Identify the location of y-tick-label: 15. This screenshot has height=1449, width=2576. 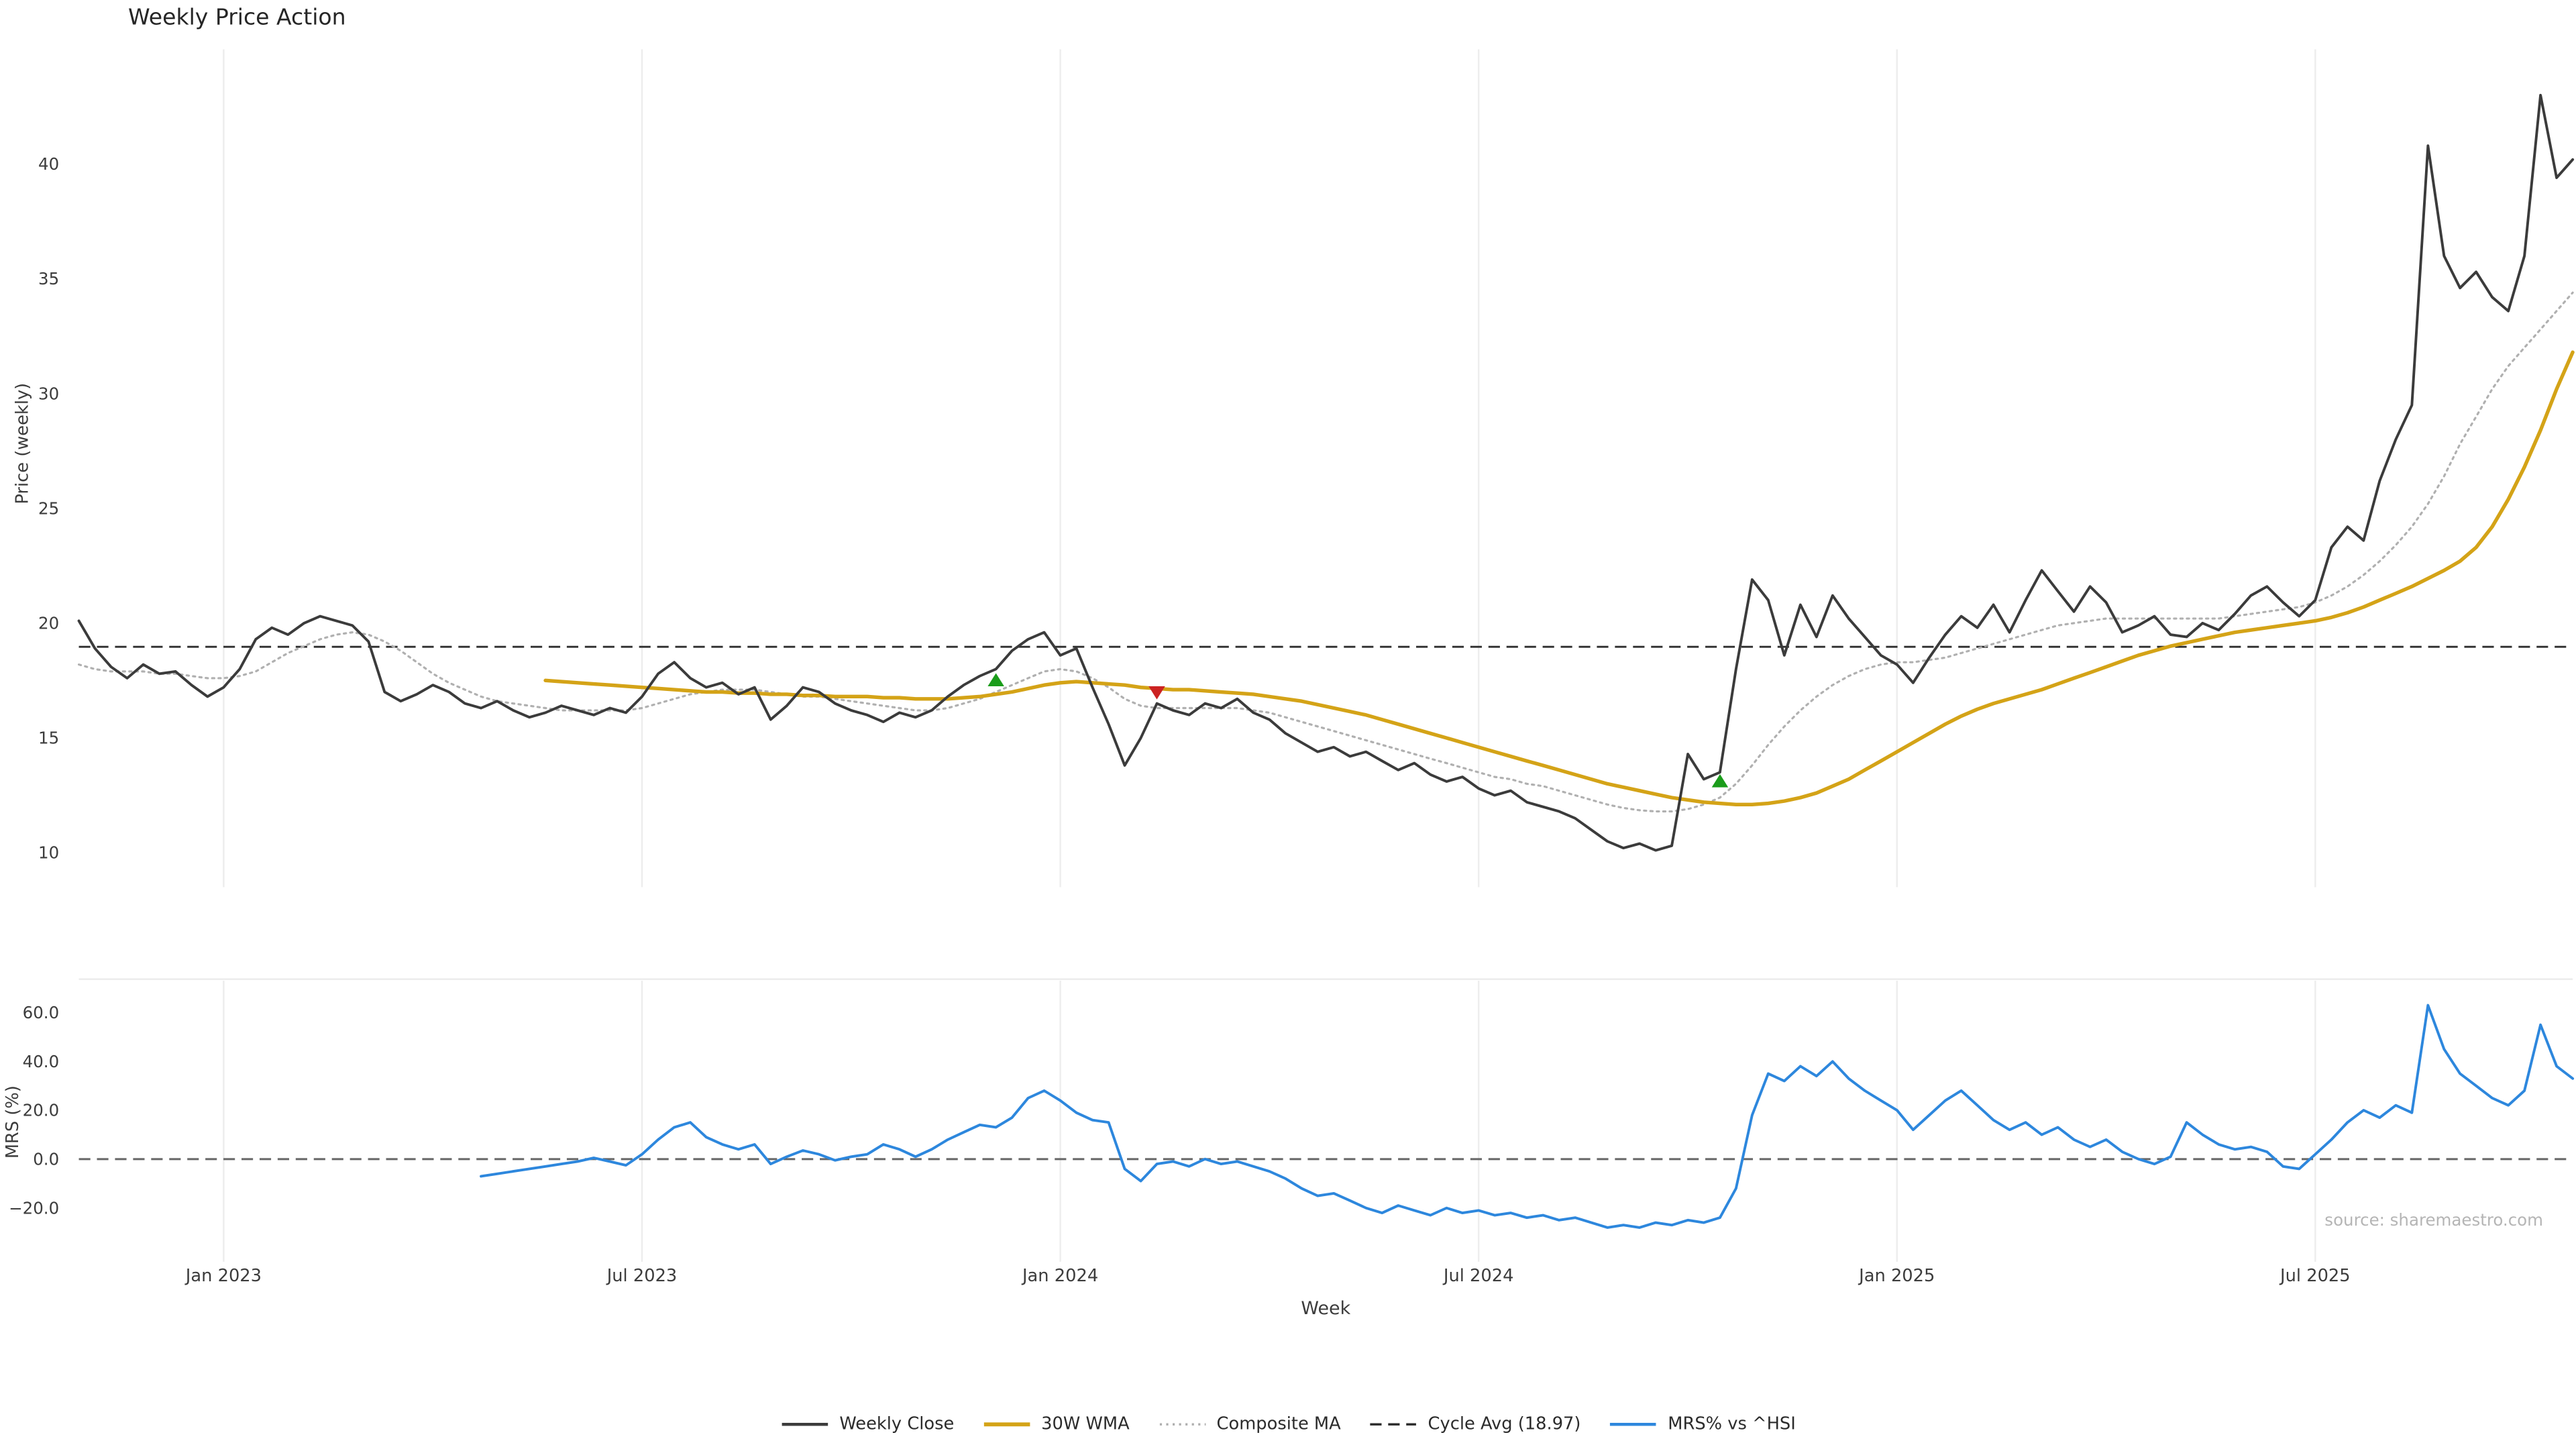
(48, 738).